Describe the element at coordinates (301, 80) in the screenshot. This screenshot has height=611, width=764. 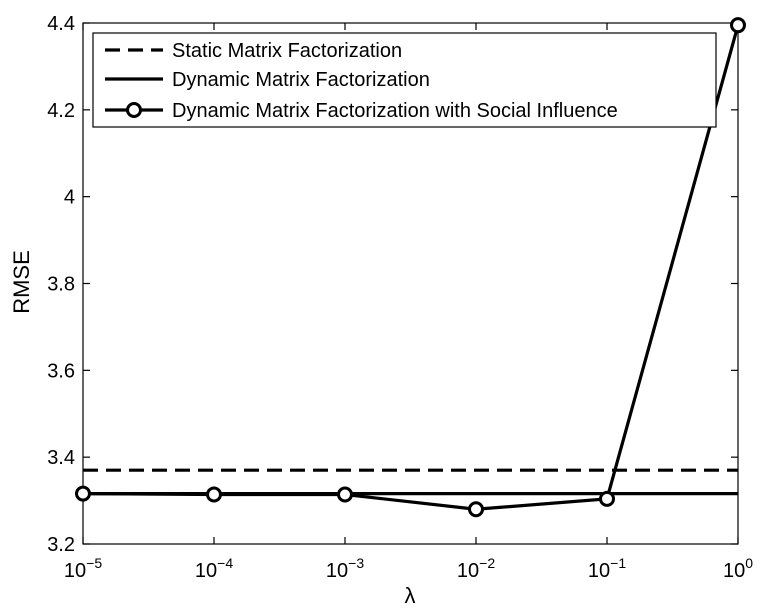
I see `legend-label-2: Dynamic Matrix Factorization` at that location.